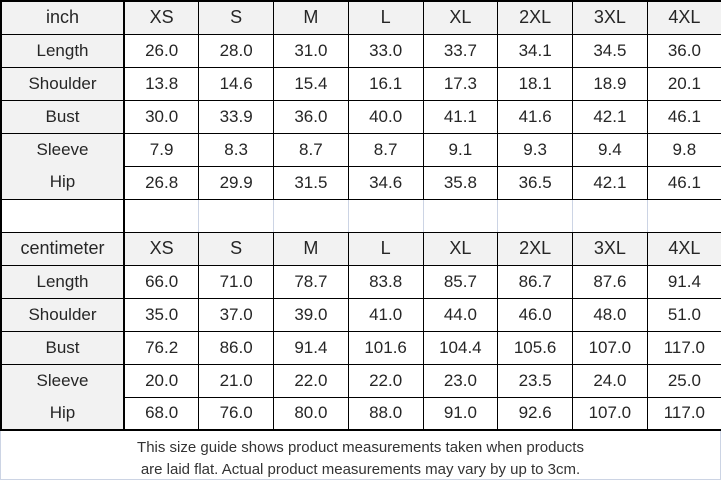 The image size is (721, 487). I want to click on measurement-cell: 76.2, so click(161, 347).